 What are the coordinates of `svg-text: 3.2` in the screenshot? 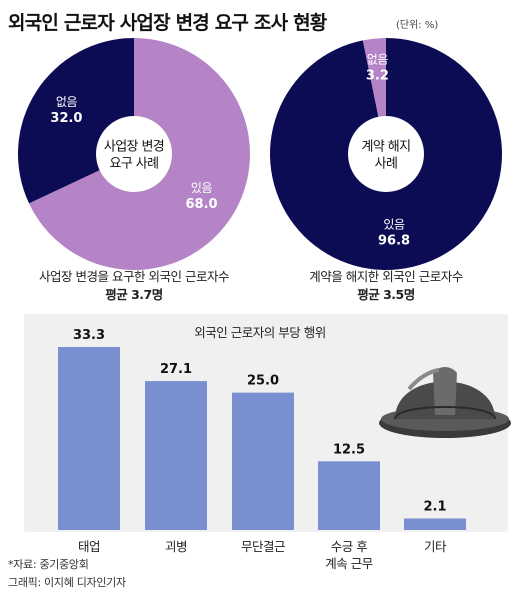 It's located at (377, 75).